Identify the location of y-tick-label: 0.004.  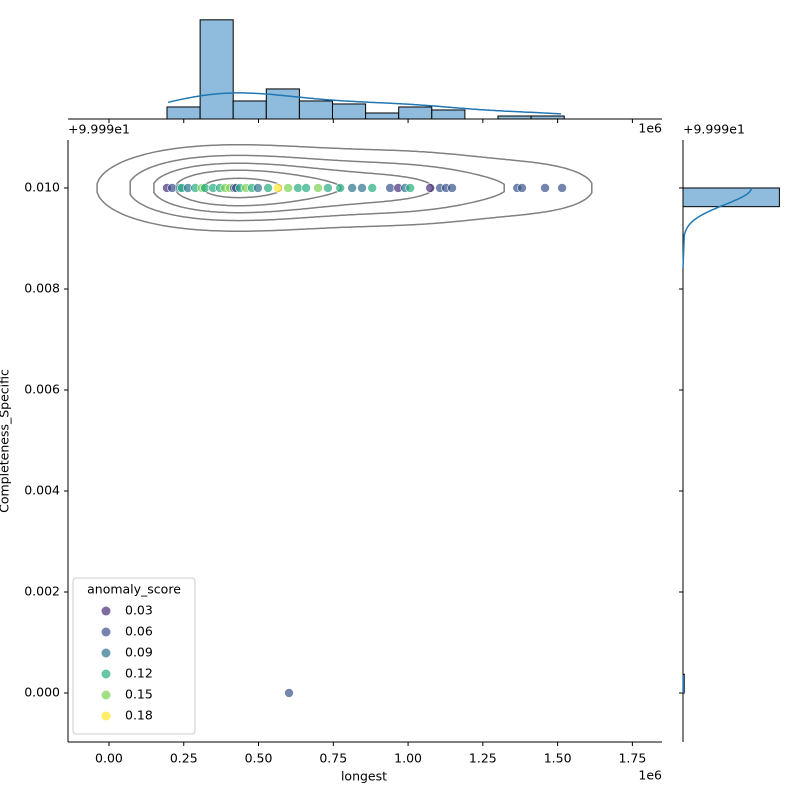
(42, 489).